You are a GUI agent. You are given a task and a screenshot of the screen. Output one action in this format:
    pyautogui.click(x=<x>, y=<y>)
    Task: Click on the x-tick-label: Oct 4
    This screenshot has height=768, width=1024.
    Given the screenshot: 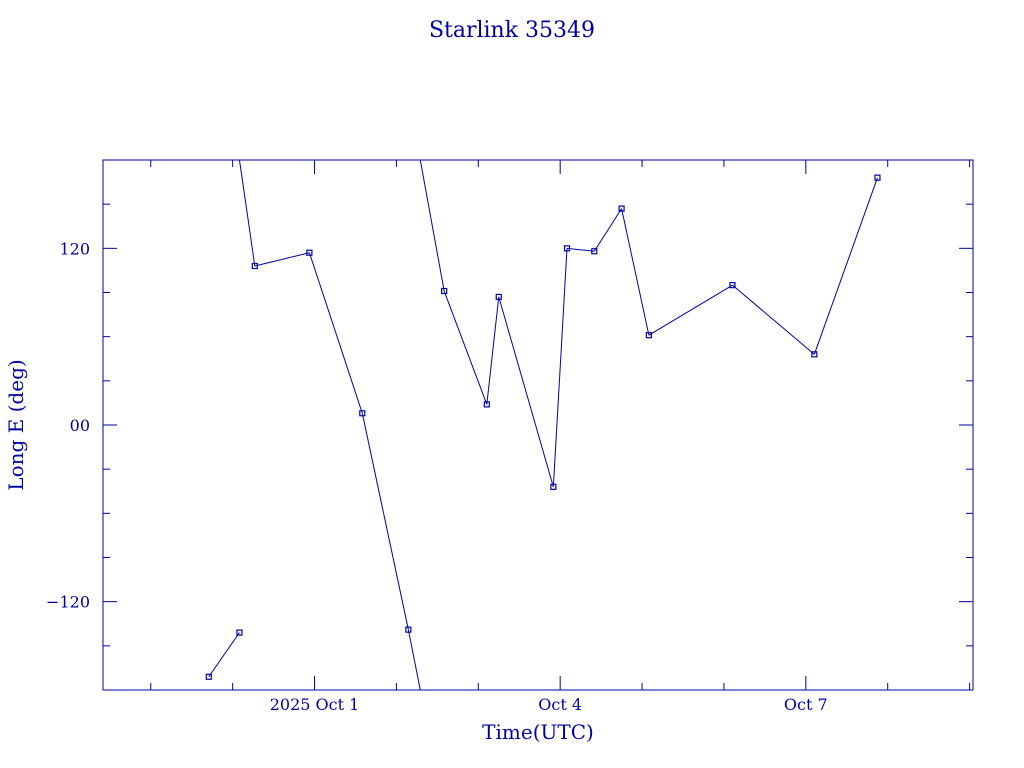 What is the action you would take?
    pyautogui.click(x=560, y=704)
    